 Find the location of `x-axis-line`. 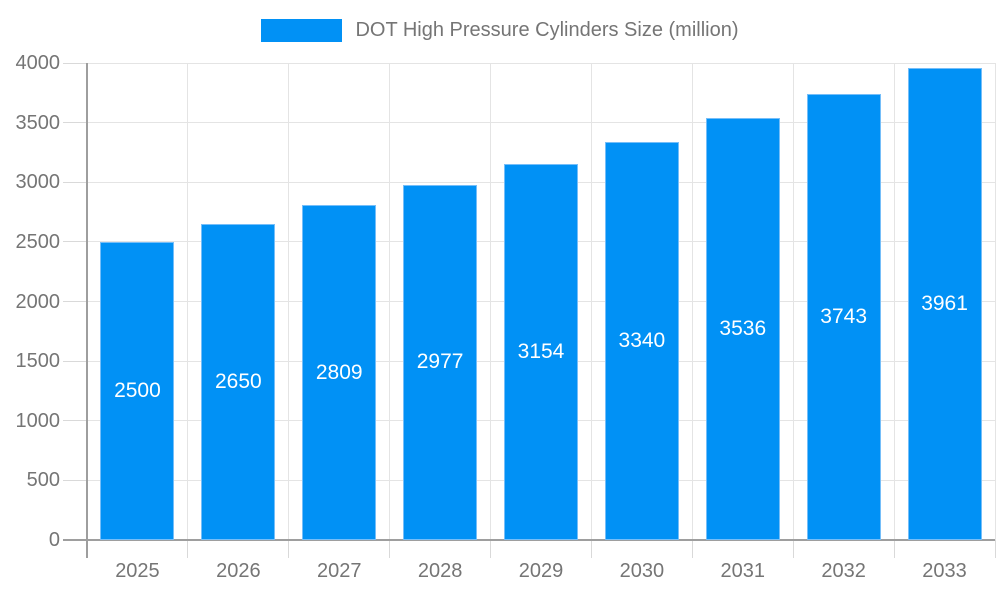

x-axis-line is located at coordinates (529, 540).